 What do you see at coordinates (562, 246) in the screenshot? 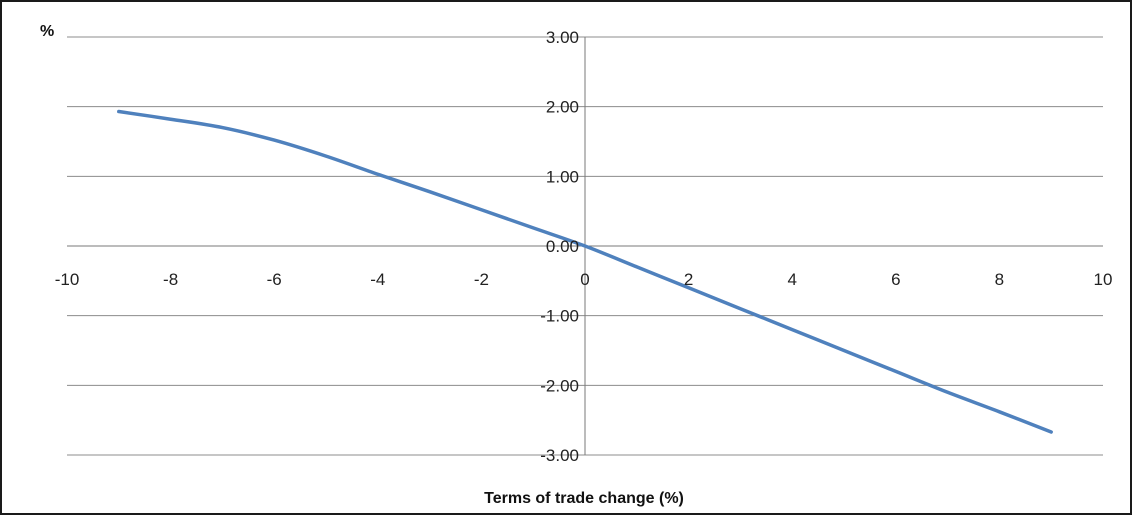
I see `y-tick-label: 0.00` at bounding box center [562, 246].